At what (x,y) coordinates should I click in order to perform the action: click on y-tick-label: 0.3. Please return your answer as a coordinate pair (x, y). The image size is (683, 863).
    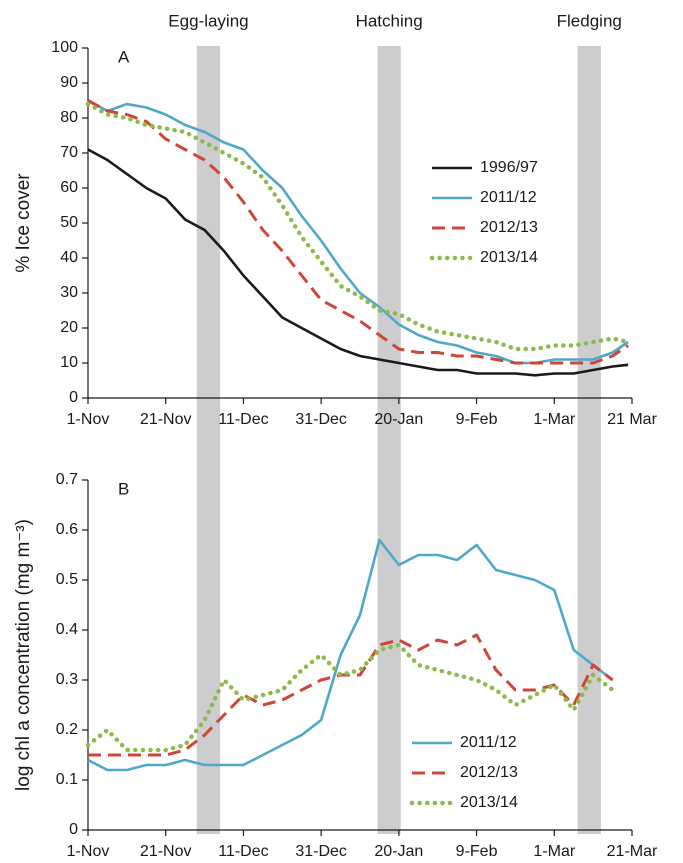
    Looking at the image, I should click on (67, 679).